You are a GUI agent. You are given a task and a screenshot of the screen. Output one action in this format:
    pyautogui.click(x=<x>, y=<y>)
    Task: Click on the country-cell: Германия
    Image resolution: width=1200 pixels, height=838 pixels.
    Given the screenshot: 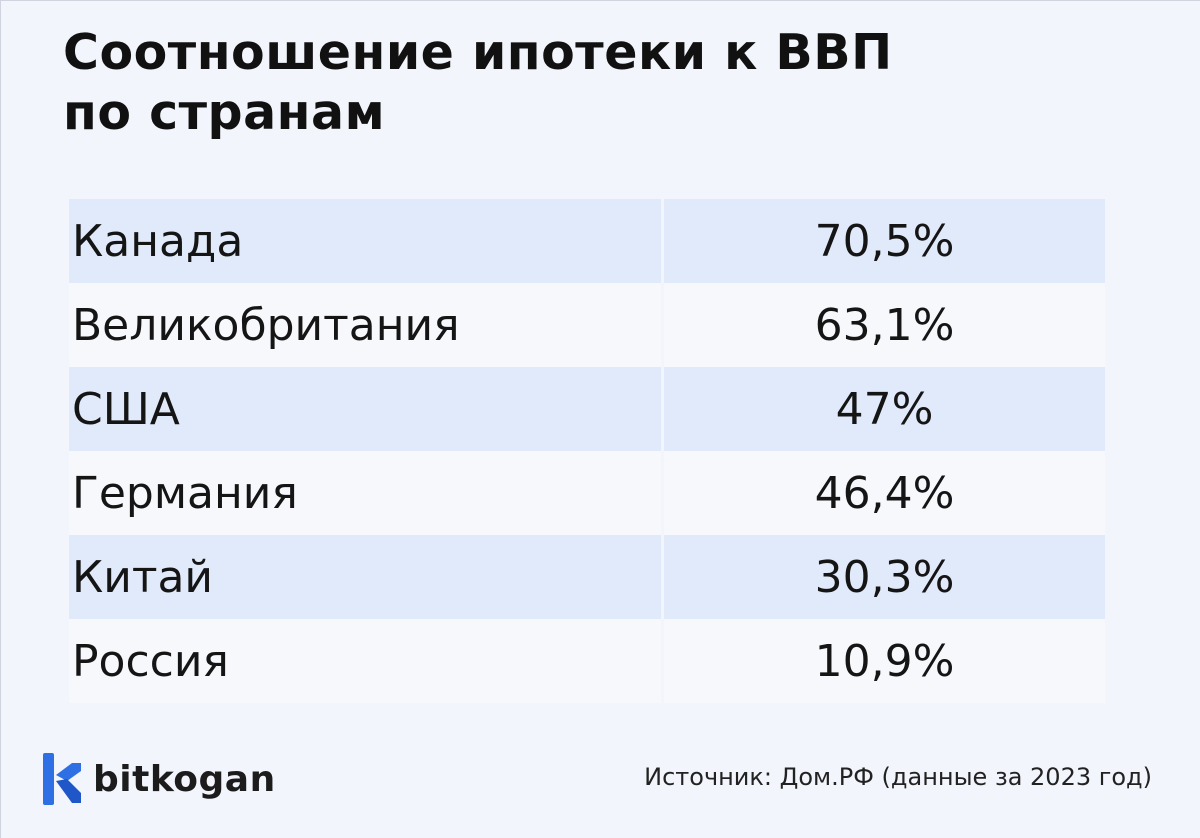 What is the action you would take?
    pyautogui.click(x=366, y=493)
    